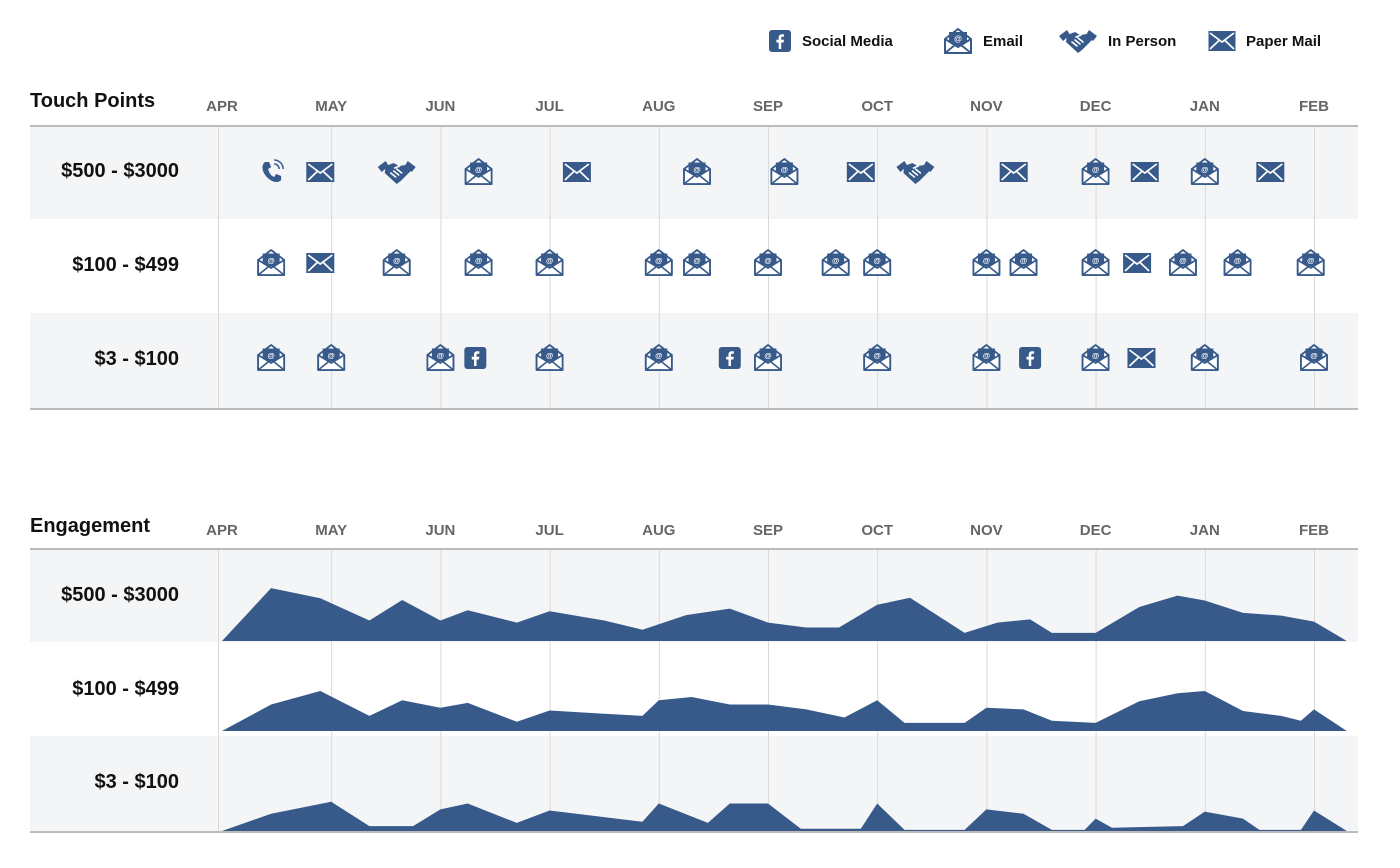 This screenshot has width=1400, height=868. Describe the element at coordinates (1095, 106) in the screenshot. I see `touch-points-month-label-dec: DEC` at that location.